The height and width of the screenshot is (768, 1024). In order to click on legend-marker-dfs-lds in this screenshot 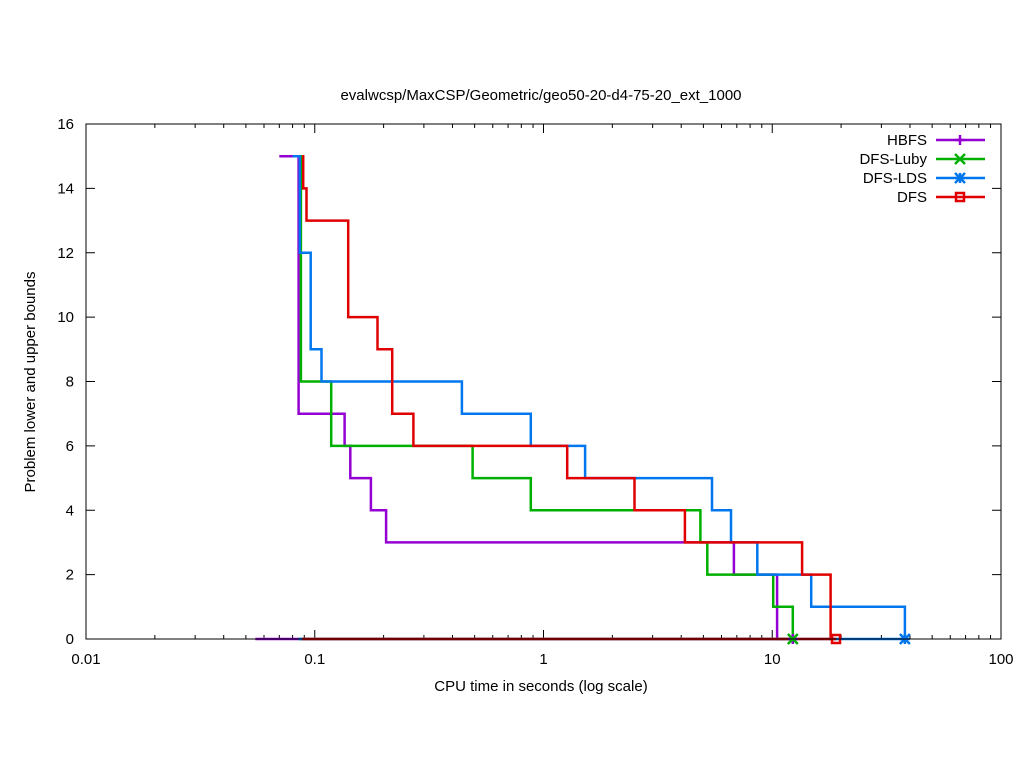, I will do `click(960, 178)`.